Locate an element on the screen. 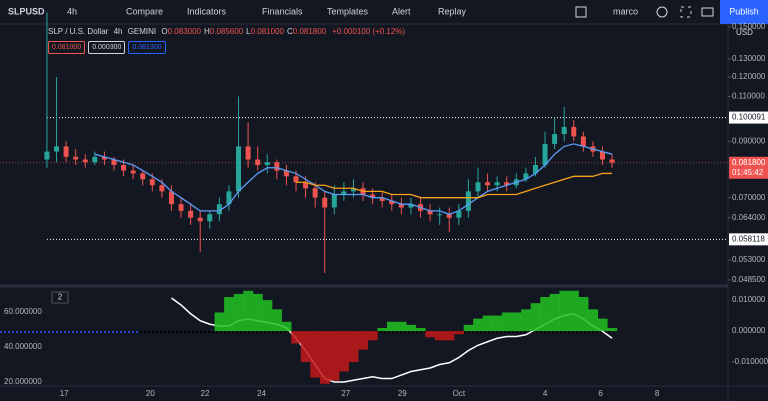 The image size is (768, 401). toolbar-item: Indicators is located at coordinates (207, 11).